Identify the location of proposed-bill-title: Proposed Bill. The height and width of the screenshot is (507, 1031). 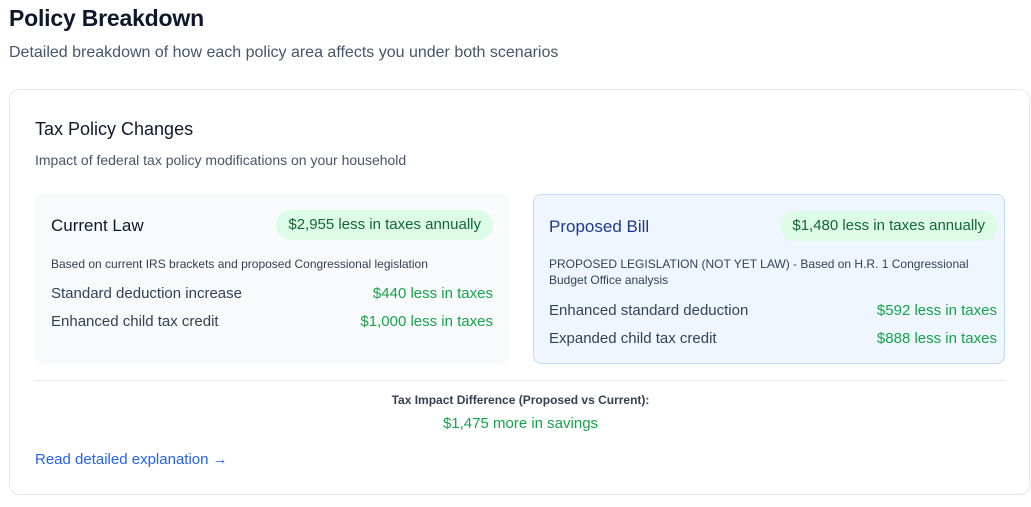
(599, 226).